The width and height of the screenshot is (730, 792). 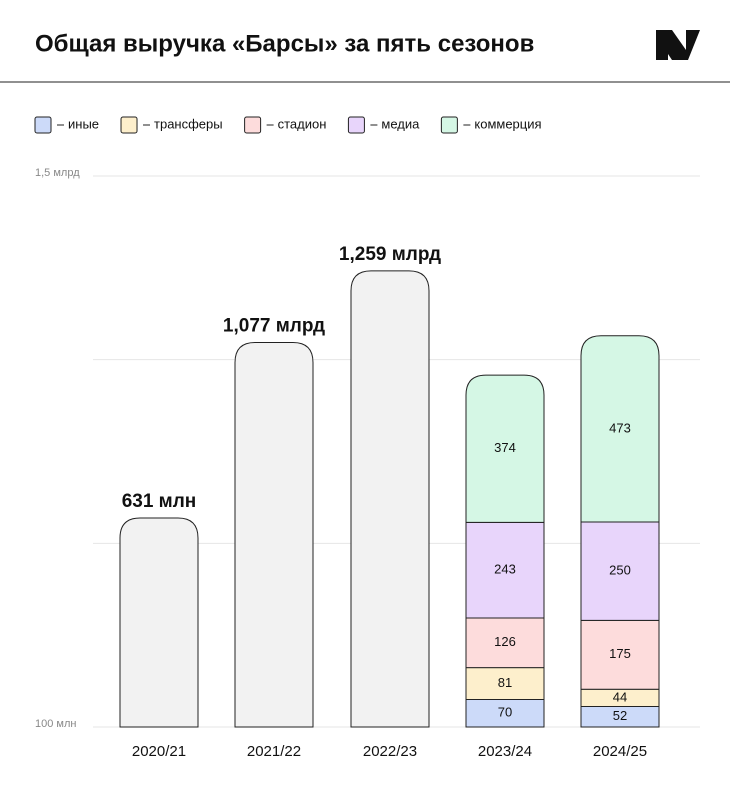 What do you see at coordinates (274, 751) in the screenshot?
I see `x-tick-label: 2021/22` at bounding box center [274, 751].